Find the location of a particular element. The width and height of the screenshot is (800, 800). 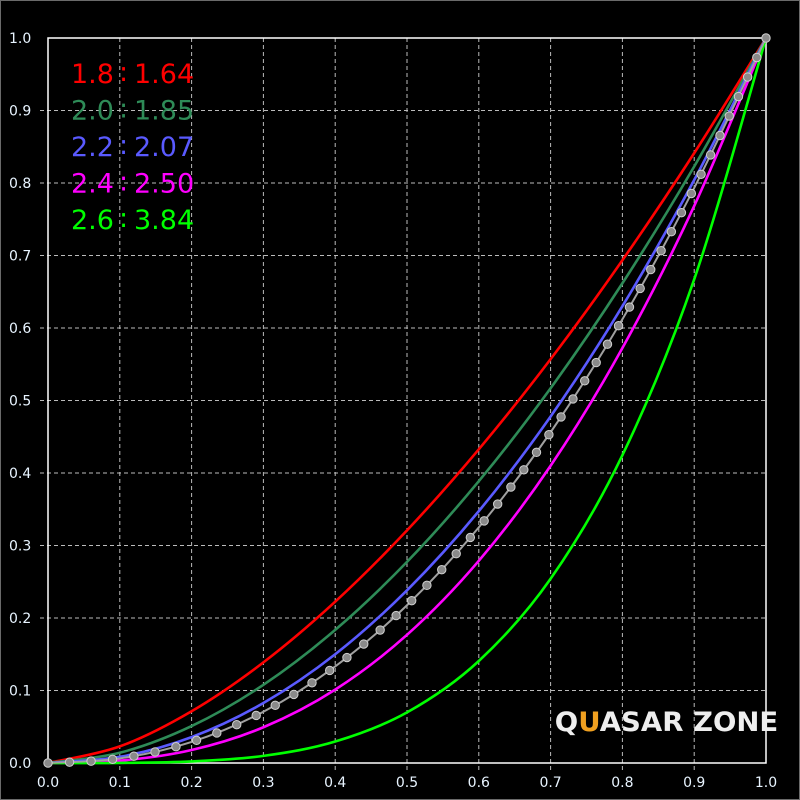

x-tick-label: 0.4 is located at coordinates (335, 783).